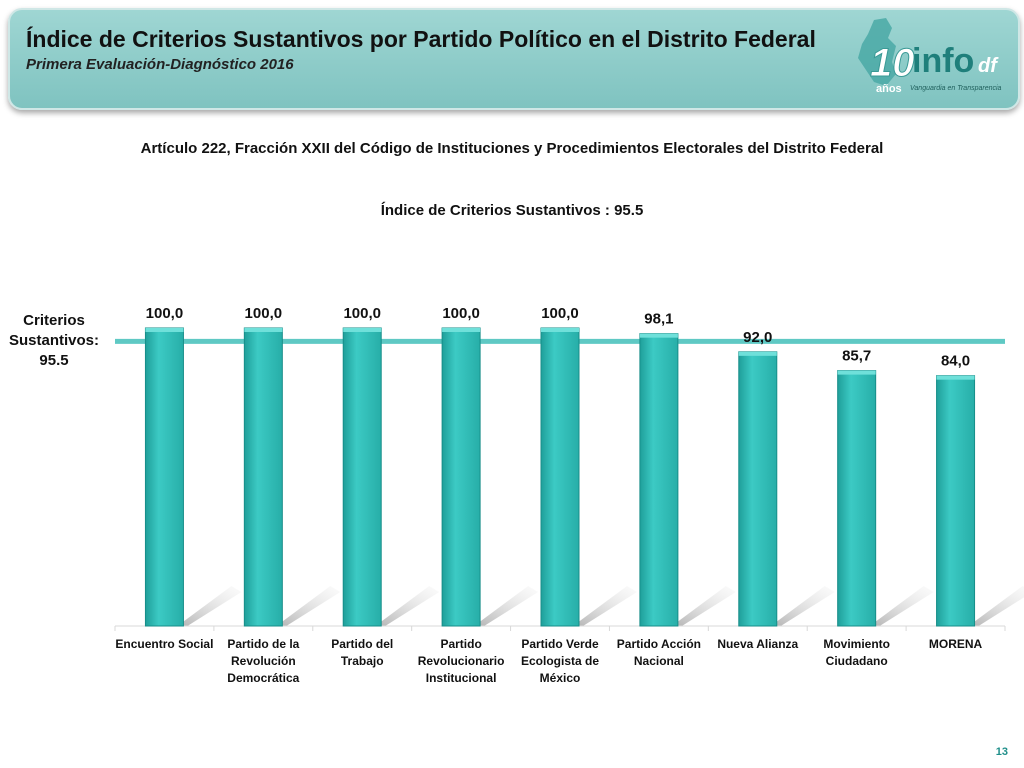 This screenshot has width=1024, height=768. I want to click on category-label: Nueva Alianza, so click(757, 644).